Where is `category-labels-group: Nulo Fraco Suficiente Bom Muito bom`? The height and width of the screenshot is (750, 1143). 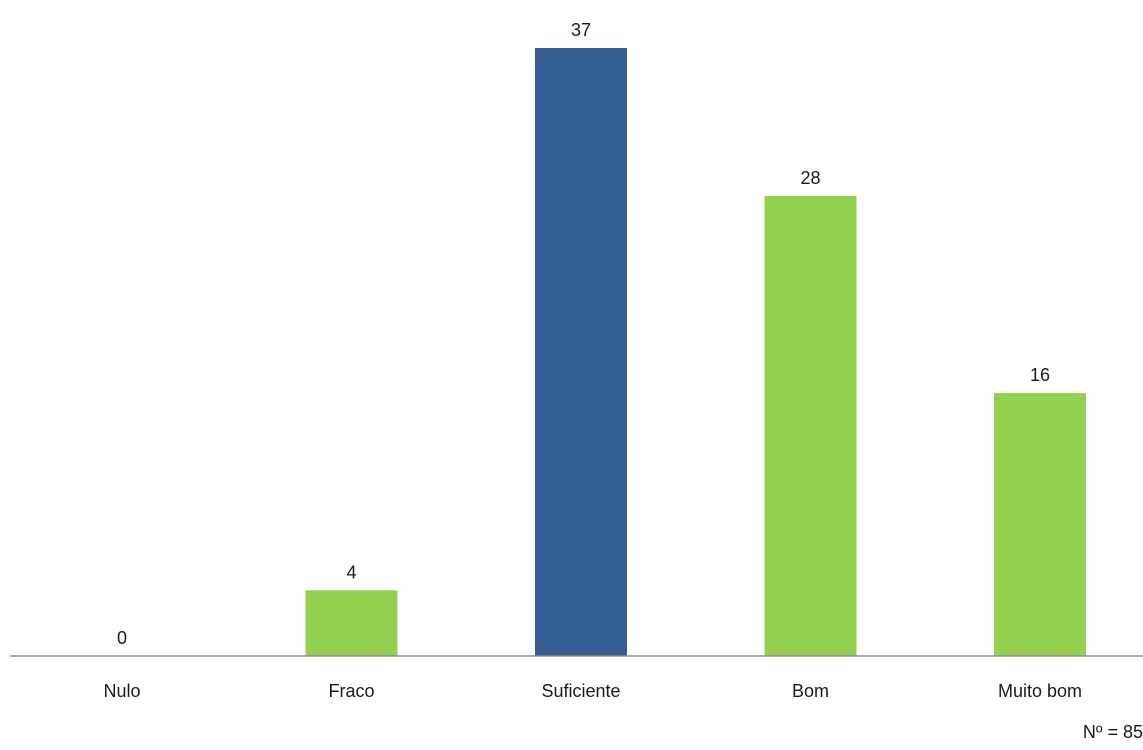 category-labels-group: Nulo Fraco Suficiente Bom Muito bom is located at coordinates (592, 691).